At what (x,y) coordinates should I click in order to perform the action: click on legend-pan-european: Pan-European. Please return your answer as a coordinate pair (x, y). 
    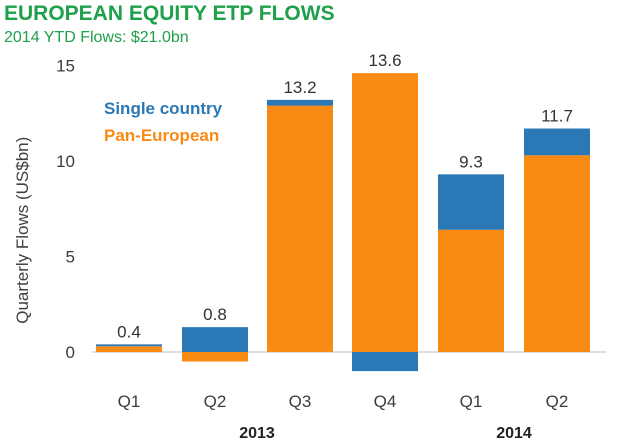
    Looking at the image, I should click on (162, 135).